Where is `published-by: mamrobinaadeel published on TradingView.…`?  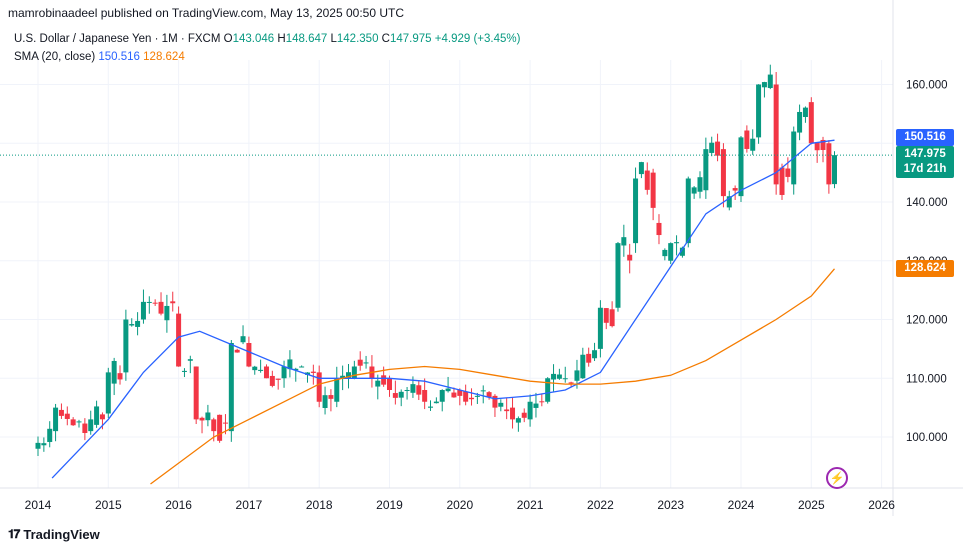
published-by: mamrobinaadeel published on TradingView.… is located at coordinates (206, 13).